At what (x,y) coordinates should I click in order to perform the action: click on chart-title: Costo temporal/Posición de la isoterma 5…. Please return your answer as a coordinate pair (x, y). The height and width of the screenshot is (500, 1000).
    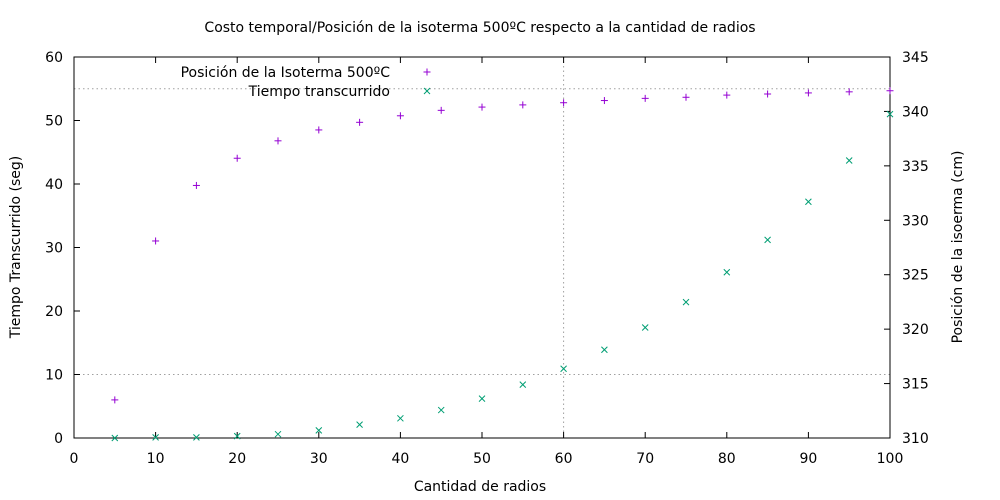
    Looking at the image, I should click on (479, 28).